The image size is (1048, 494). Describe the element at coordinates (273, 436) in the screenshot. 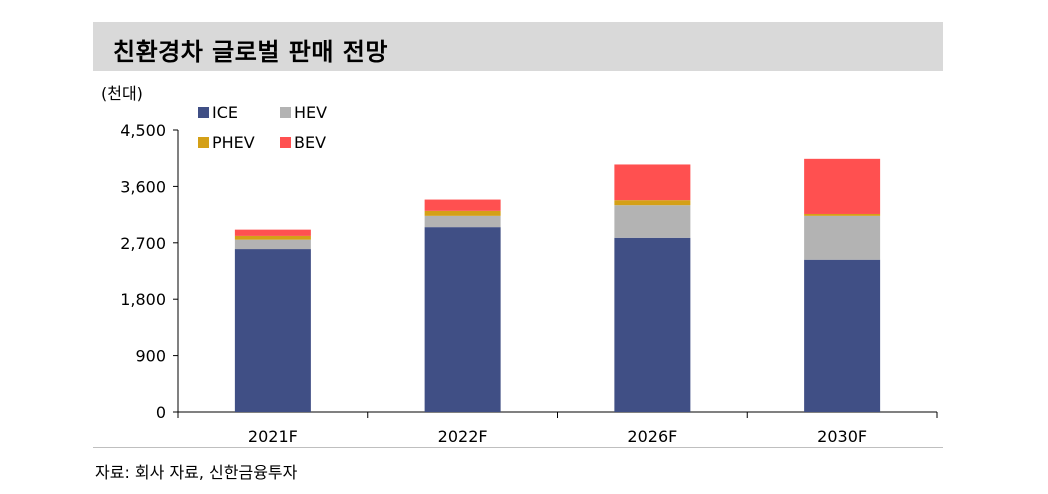

I see `x-tick-label: 2021F` at that location.